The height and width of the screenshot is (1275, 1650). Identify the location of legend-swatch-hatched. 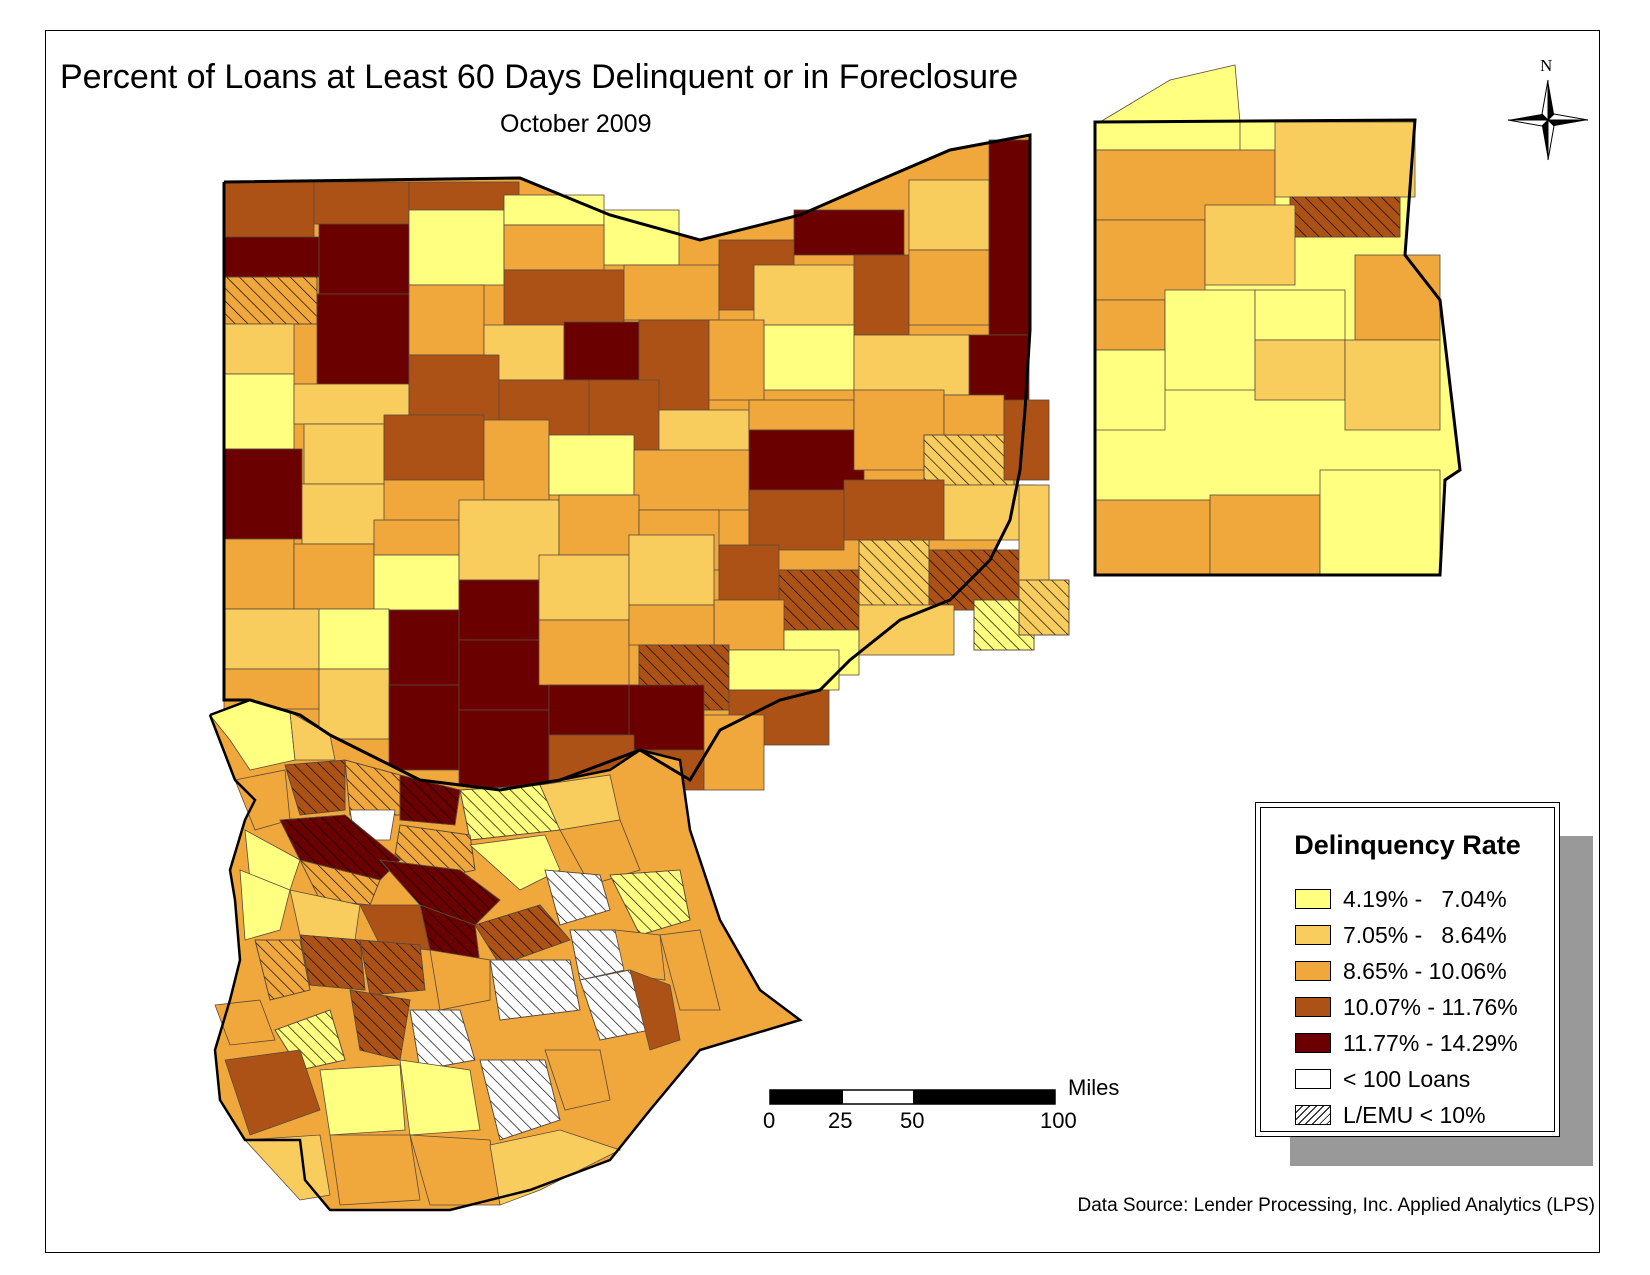
(1313, 1115).